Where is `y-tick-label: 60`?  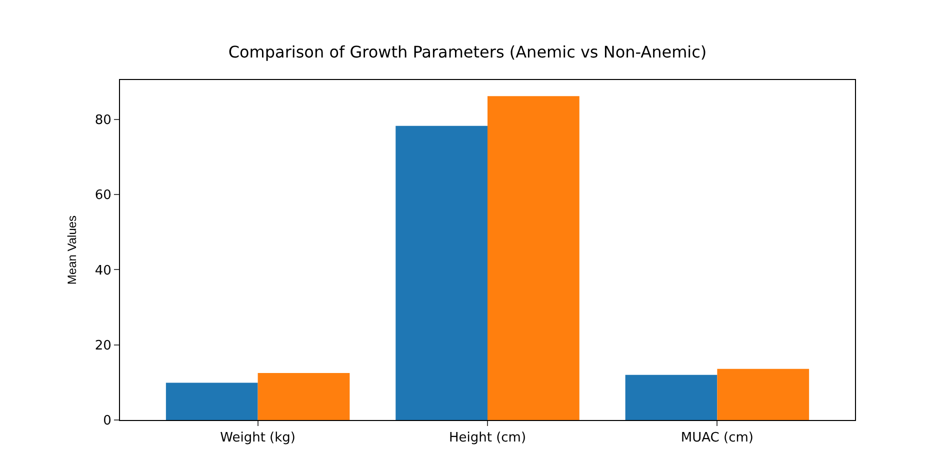 y-tick-label: 60 is located at coordinates (103, 196).